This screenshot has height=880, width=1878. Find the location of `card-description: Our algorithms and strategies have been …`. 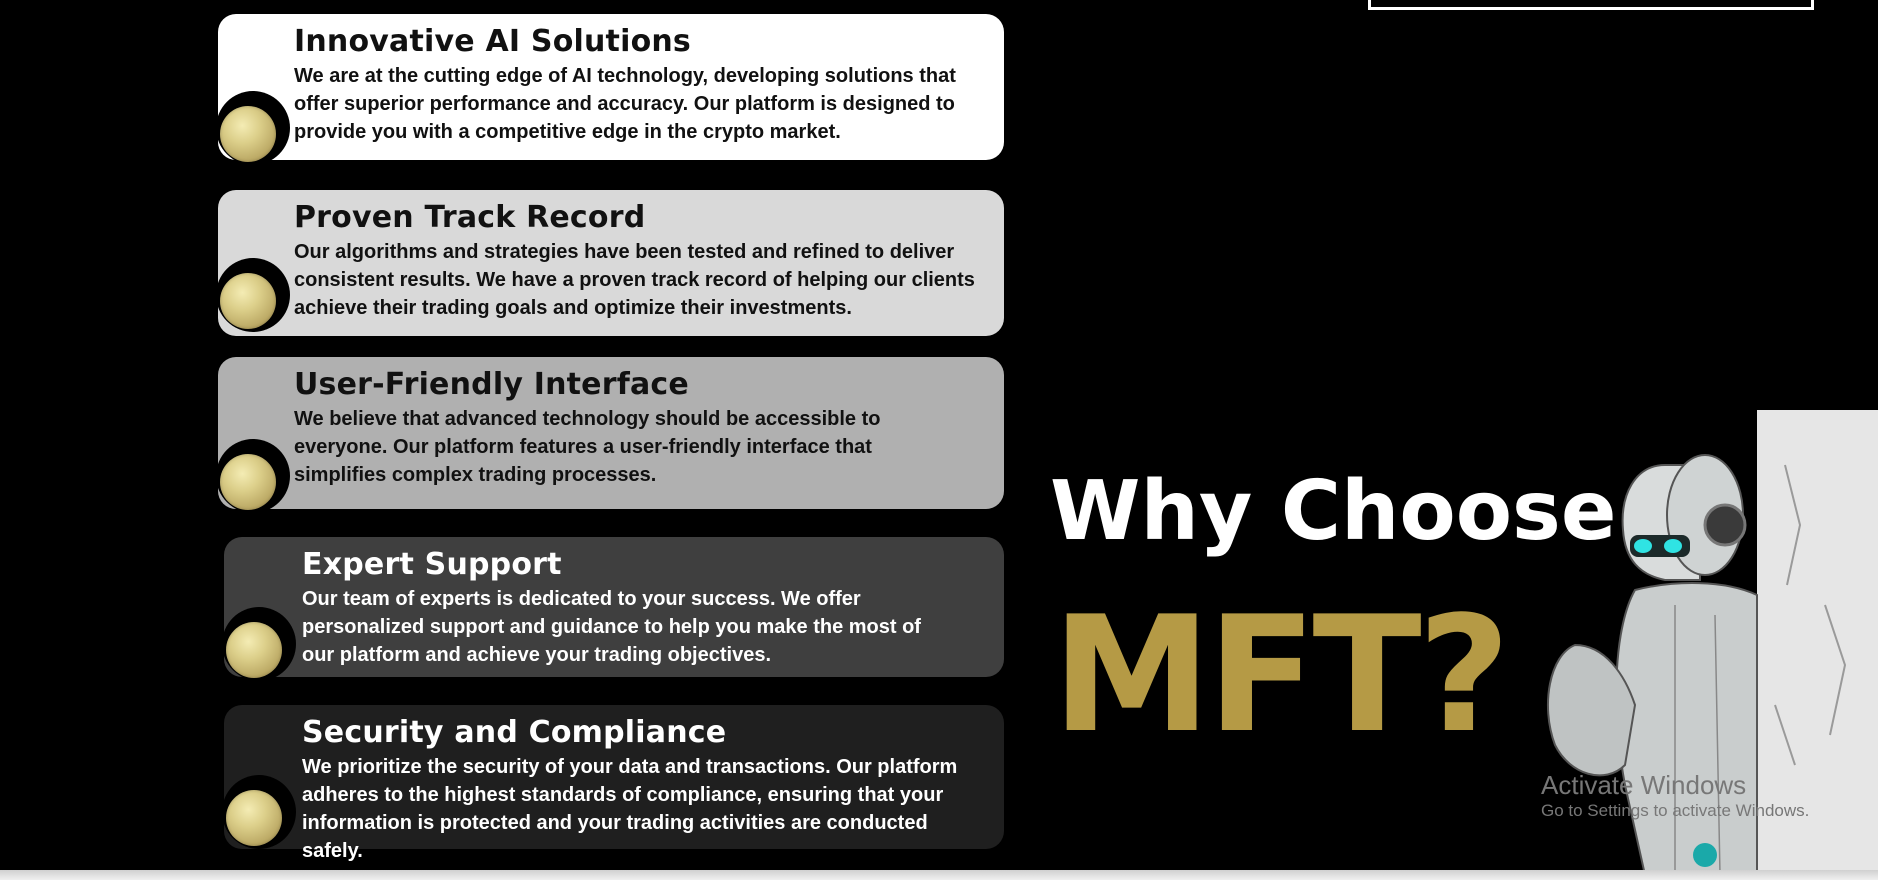

card-description: Our algorithms and strategies have been … is located at coordinates (634, 280).